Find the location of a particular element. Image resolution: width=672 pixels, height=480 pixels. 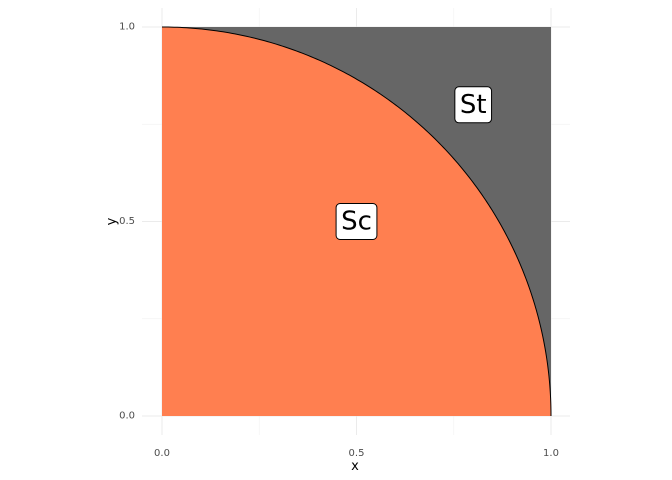

y-axis-title: y is located at coordinates (112, 221).